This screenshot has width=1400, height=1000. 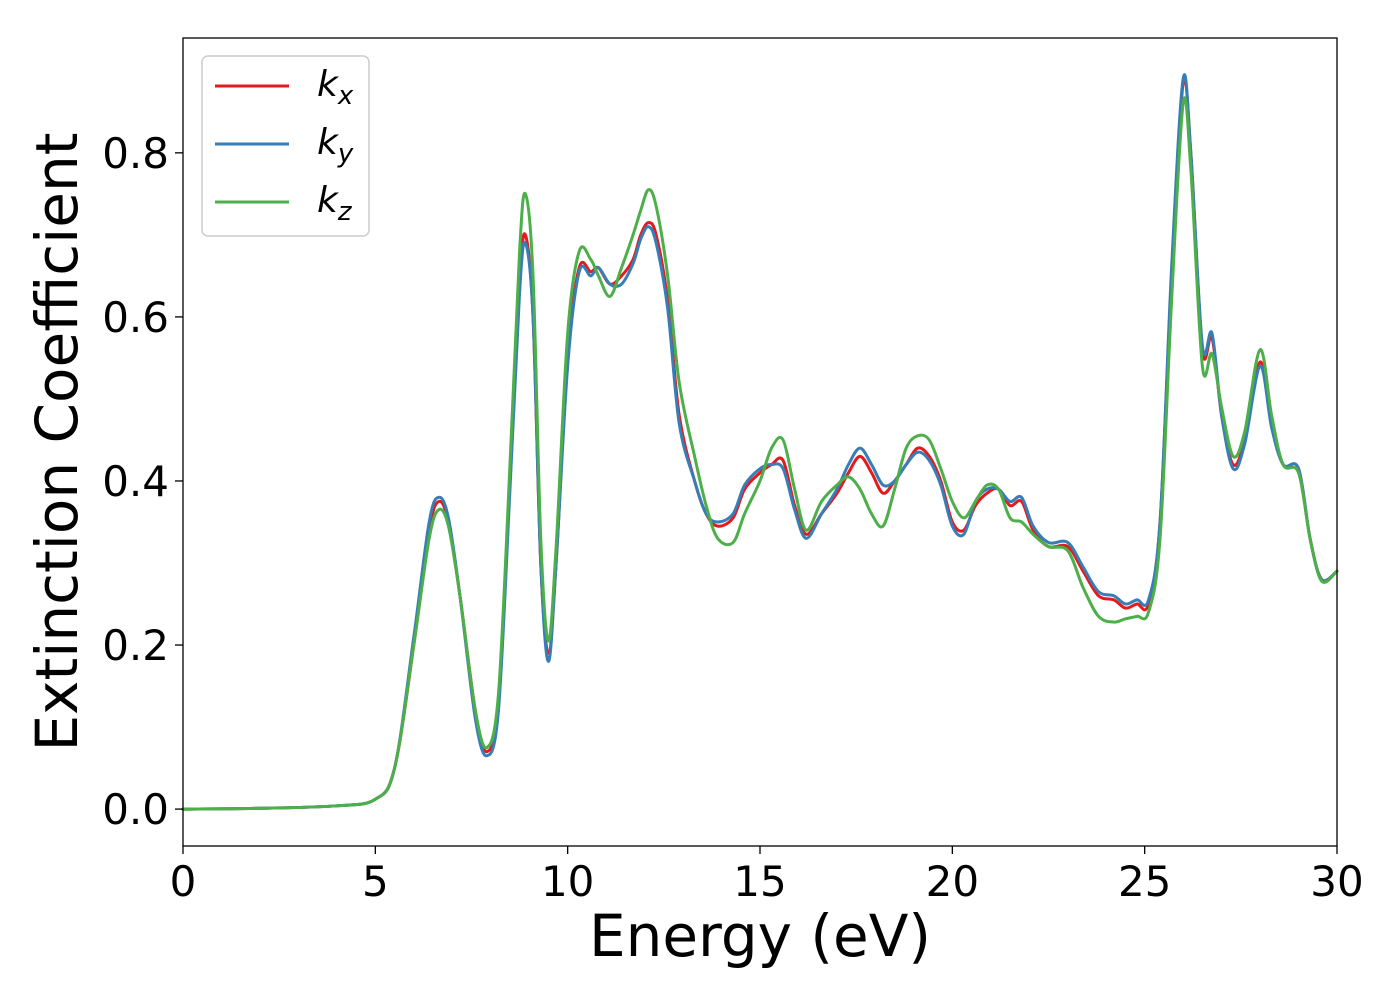 What do you see at coordinates (1144, 881) in the screenshot?
I see `x-tick-label: 25` at bounding box center [1144, 881].